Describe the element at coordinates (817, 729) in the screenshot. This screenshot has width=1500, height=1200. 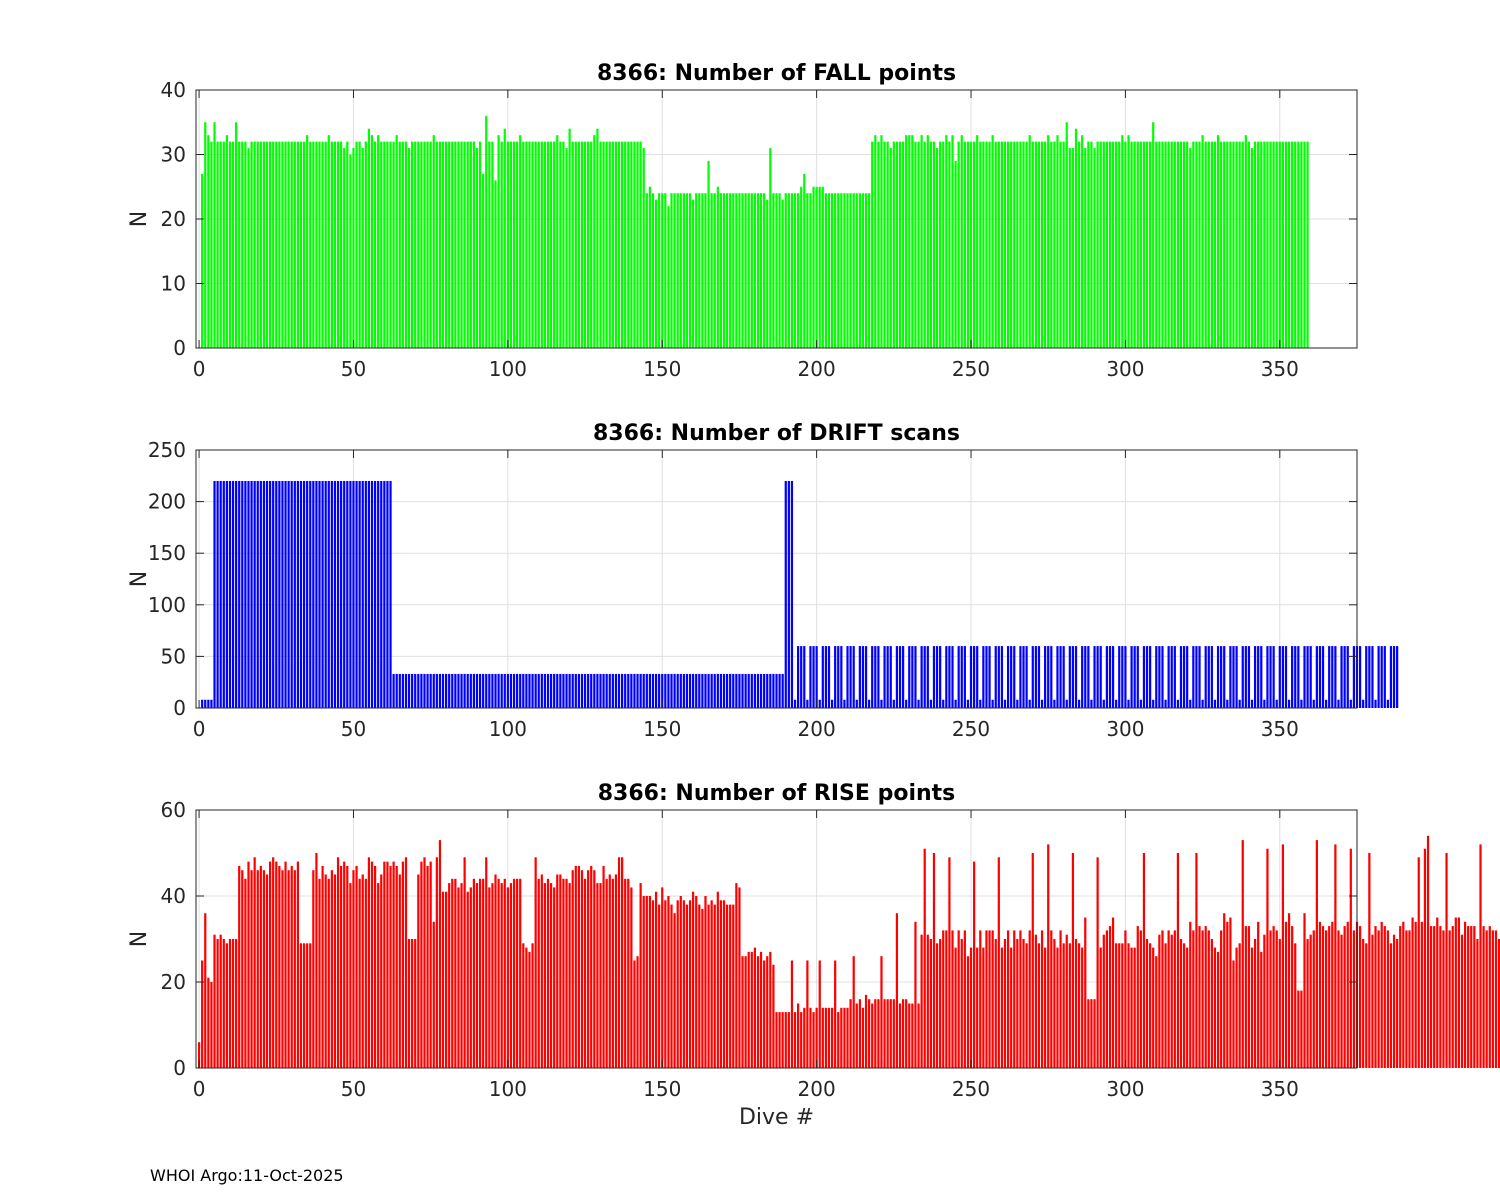
I see `x-tick-label: 200` at that location.